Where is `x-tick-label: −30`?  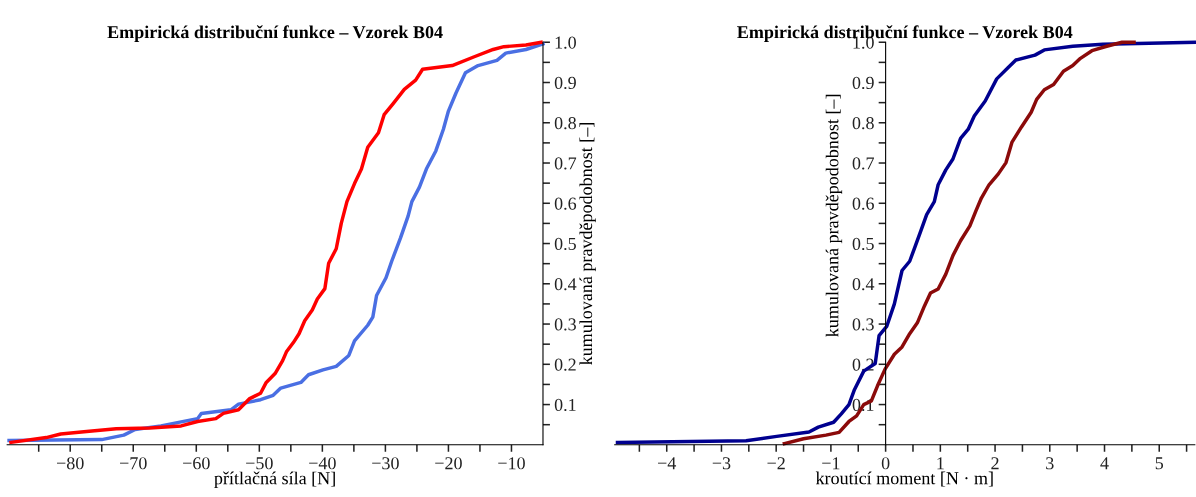
x-tick-label: −30 is located at coordinates (385, 463).